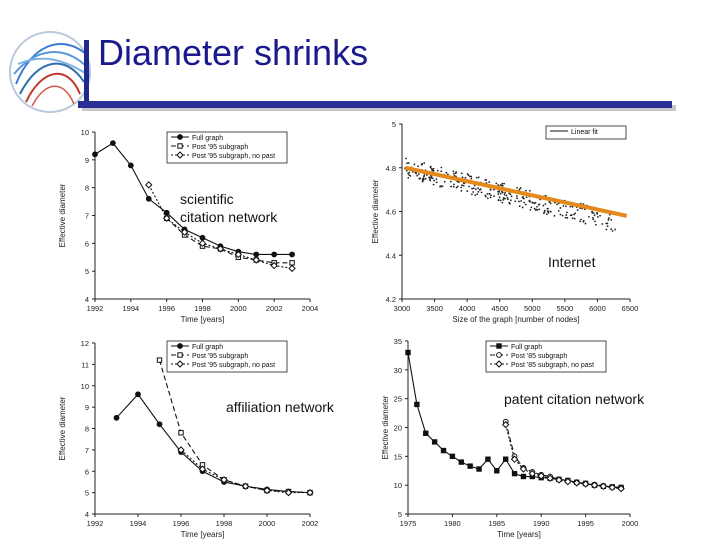  I want to click on x-tick-label: 6500, so click(630, 308).